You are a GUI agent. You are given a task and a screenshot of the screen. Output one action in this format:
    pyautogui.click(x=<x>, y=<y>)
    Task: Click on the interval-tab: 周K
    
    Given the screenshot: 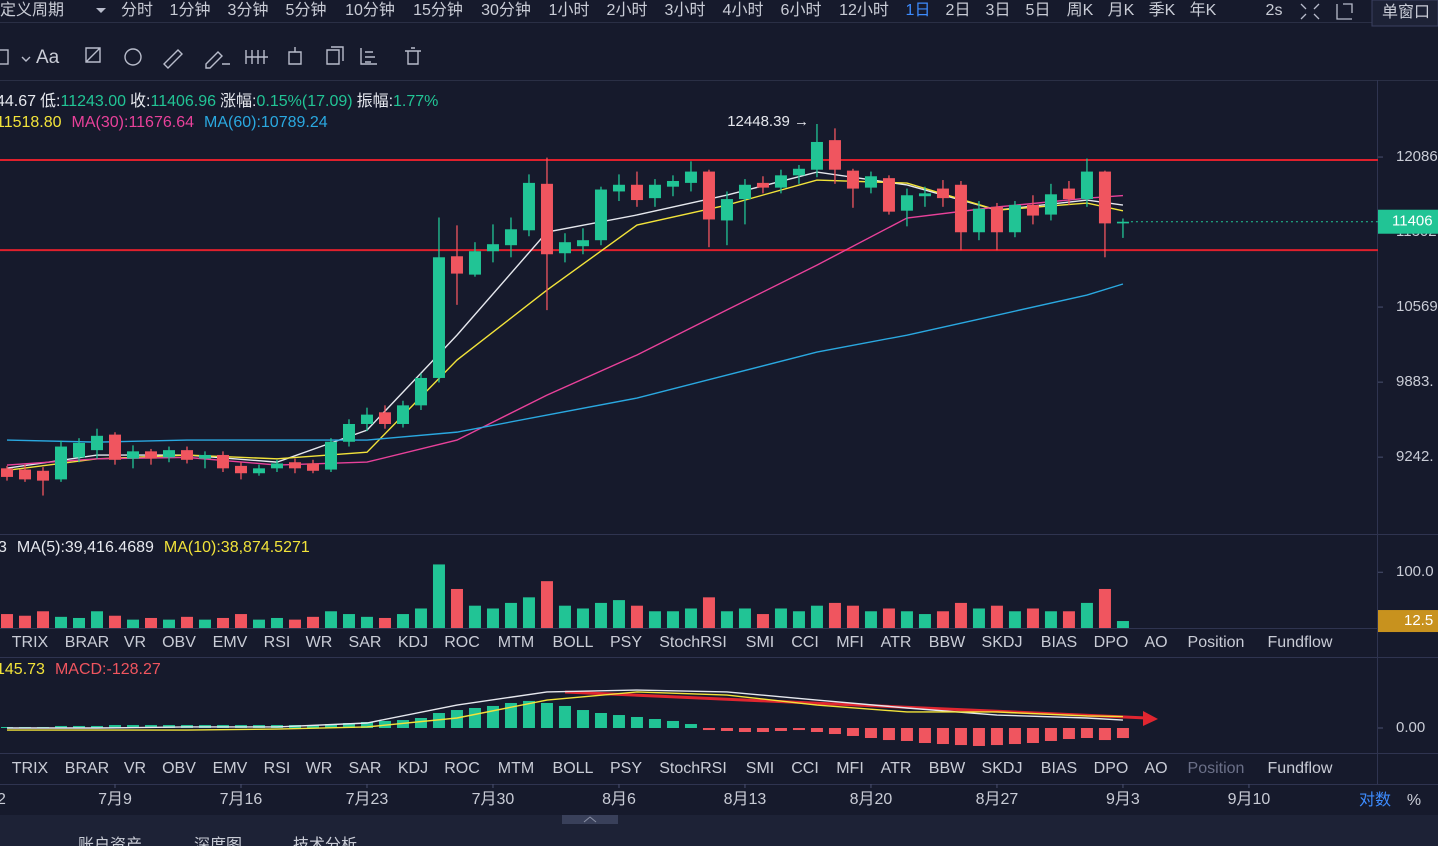 What is the action you would take?
    pyautogui.click(x=1080, y=10)
    